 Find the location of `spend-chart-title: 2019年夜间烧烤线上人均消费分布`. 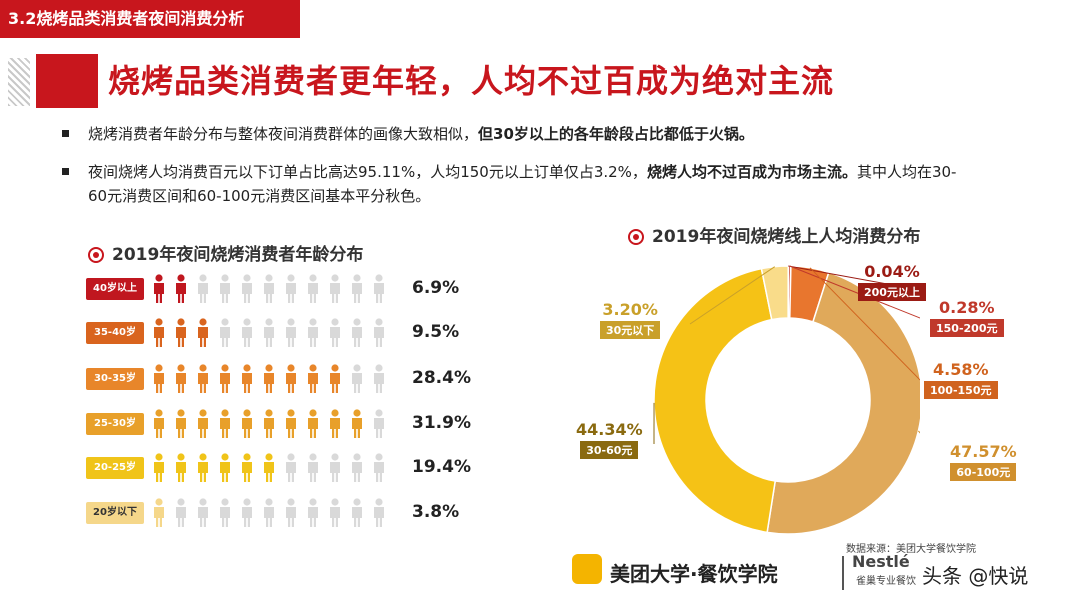

spend-chart-title: 2019年夜间烧烤线上人均消费分布 is located at coordinates (774, 234).